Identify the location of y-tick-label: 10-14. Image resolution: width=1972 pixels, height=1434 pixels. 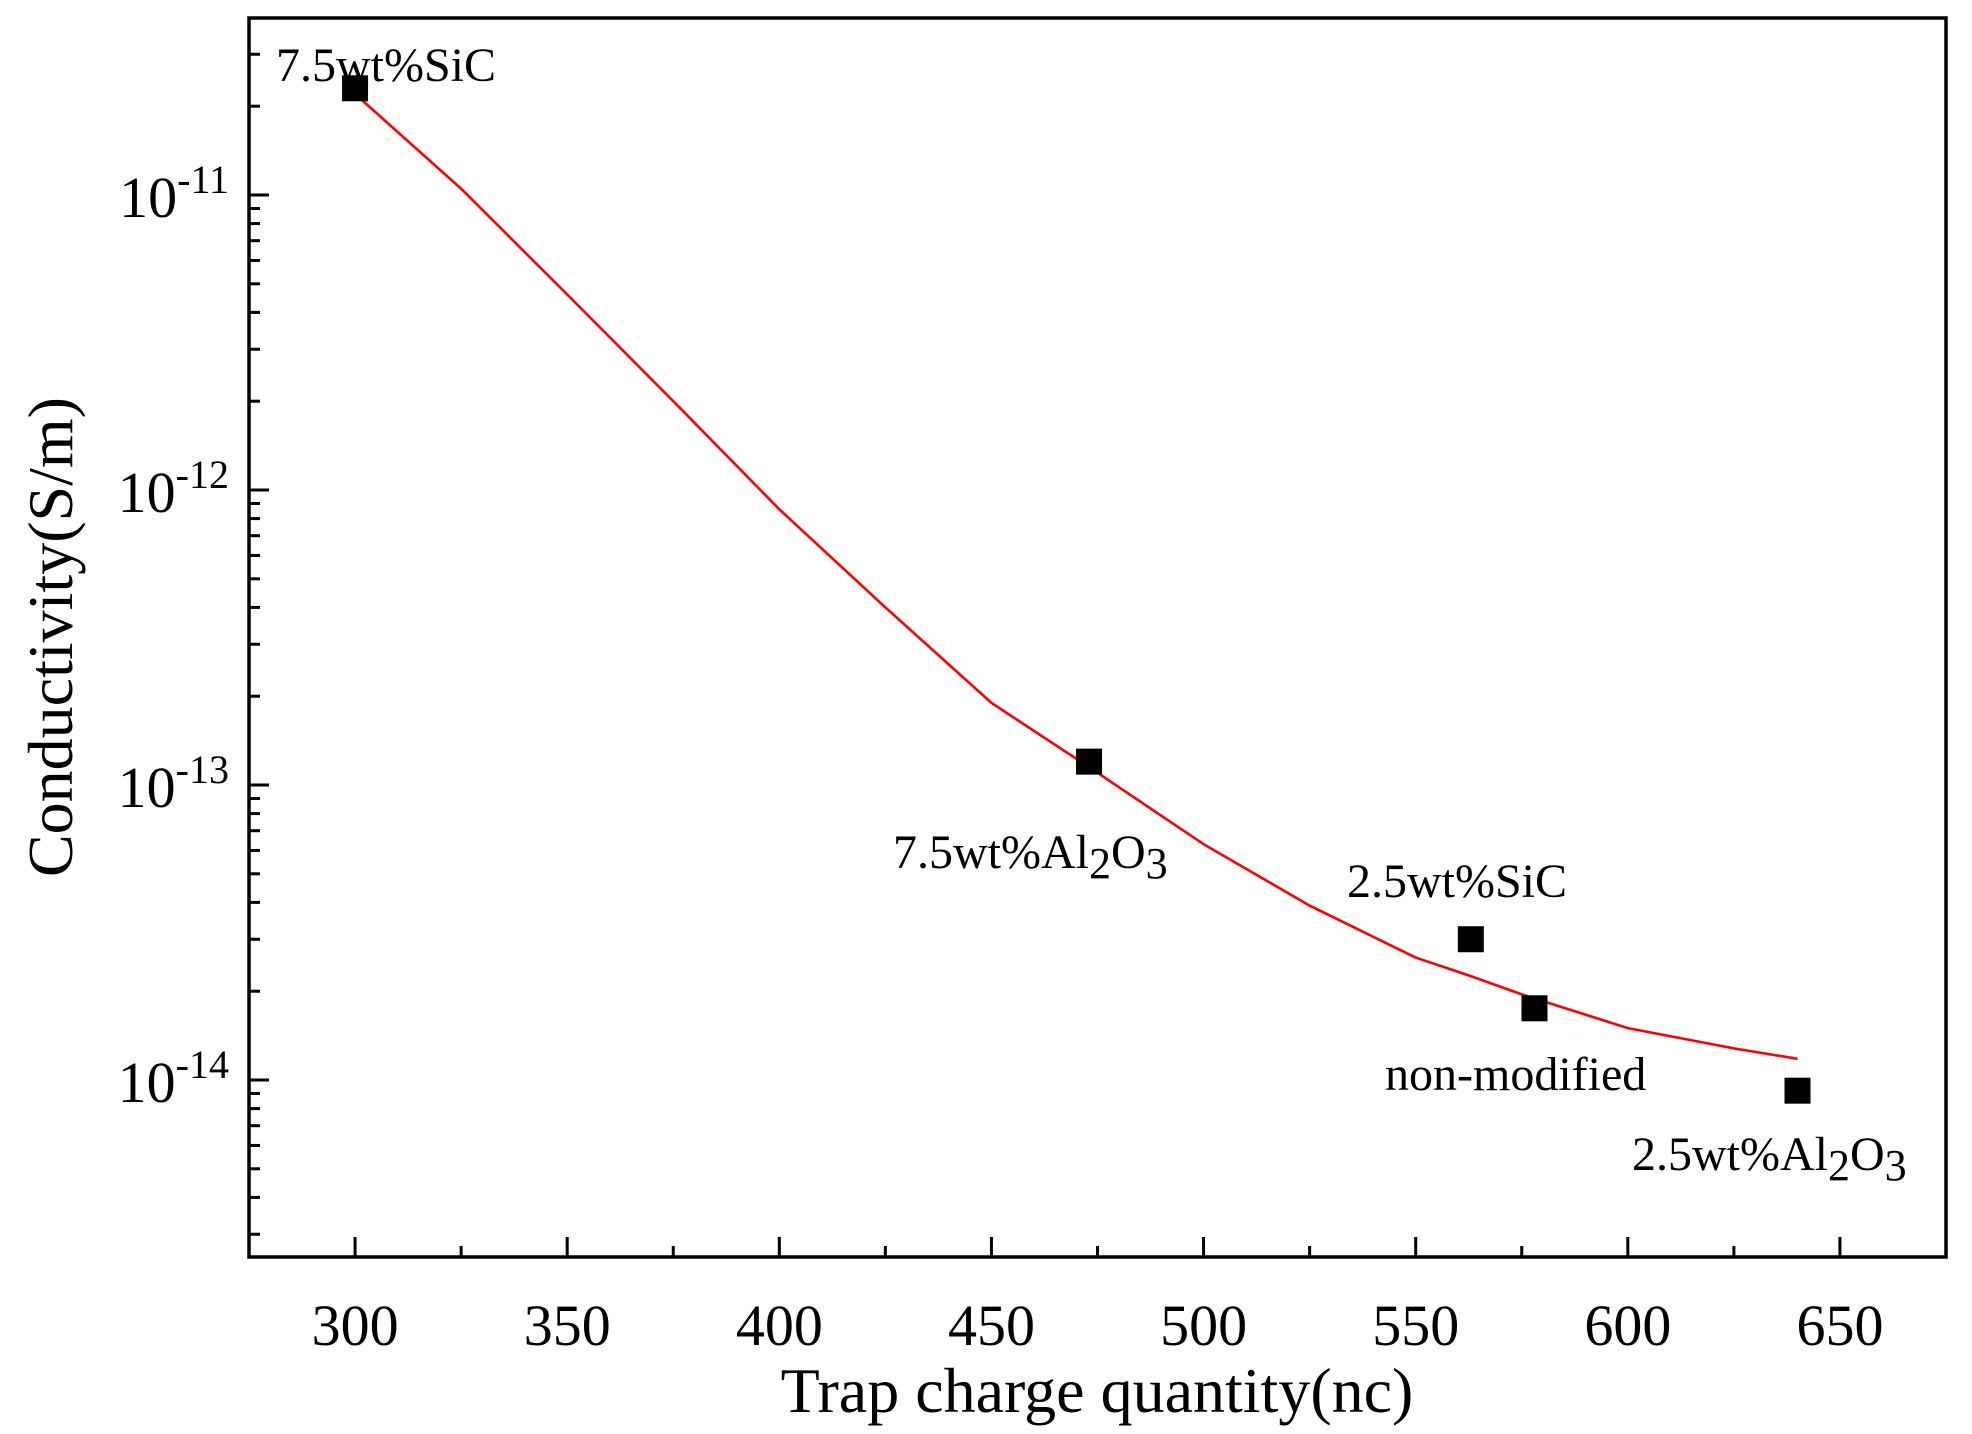
(173, 1078).